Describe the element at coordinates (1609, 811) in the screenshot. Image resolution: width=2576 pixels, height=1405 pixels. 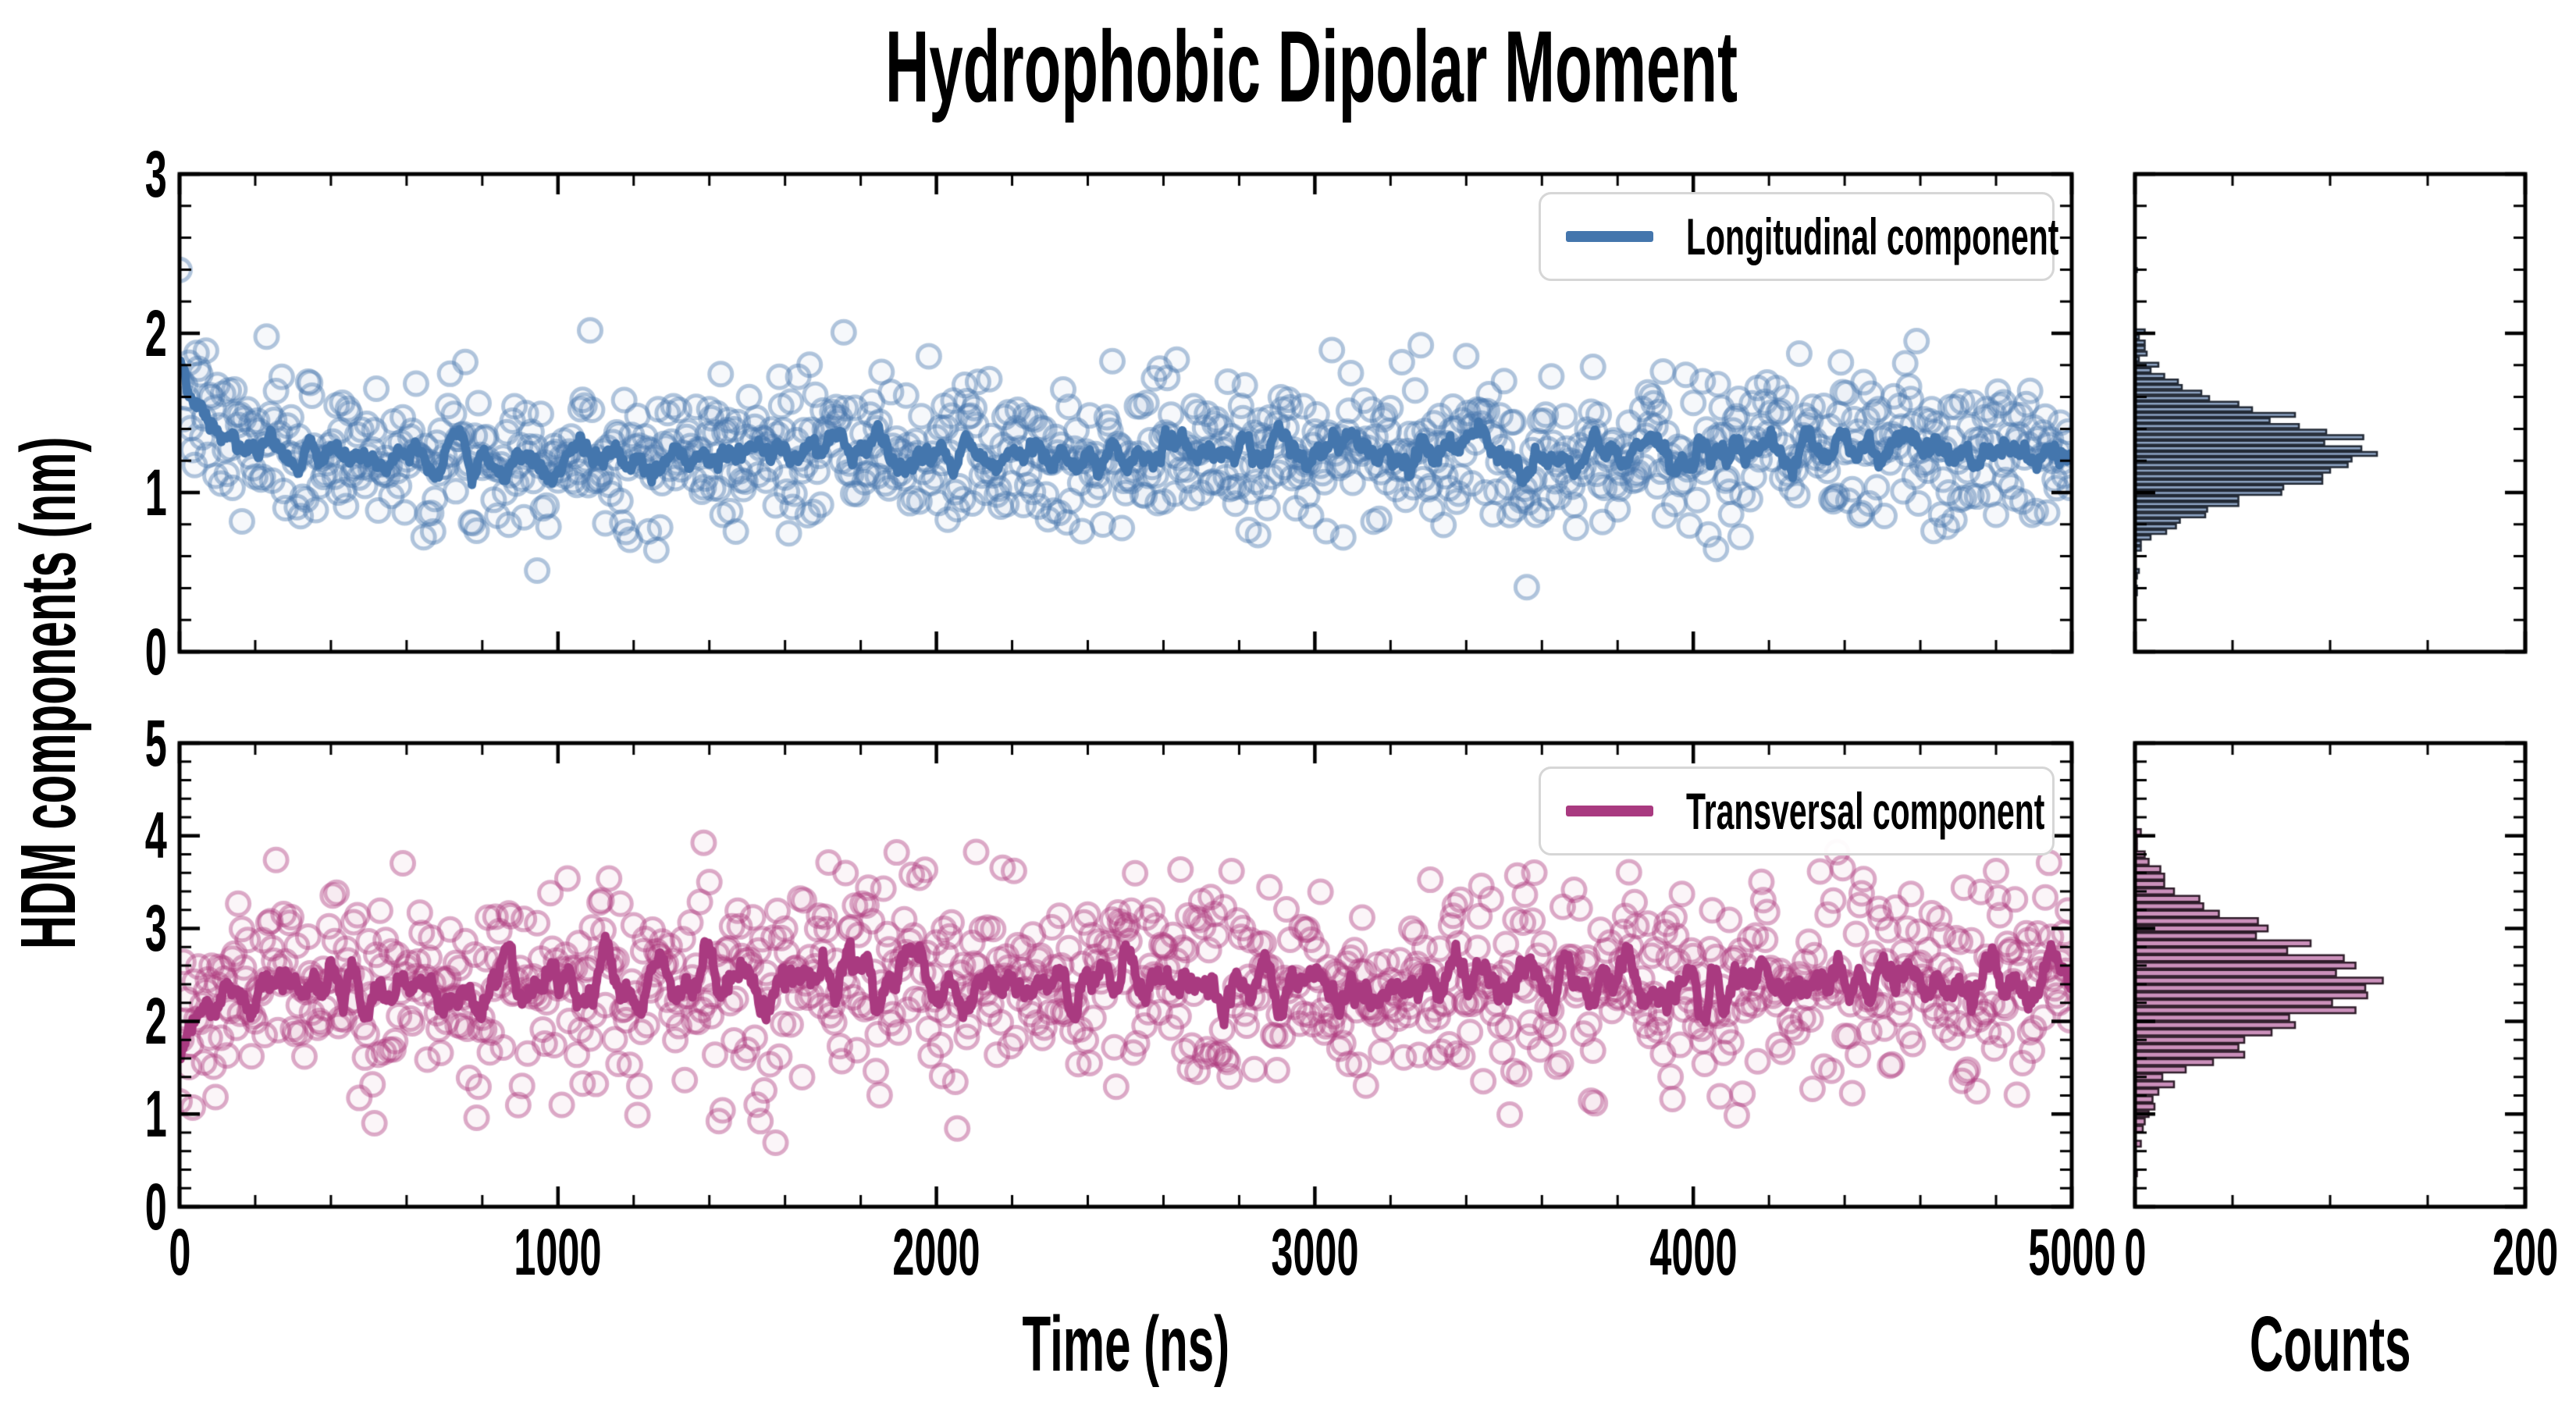
I see `legend-swatch-transversal` at that location.